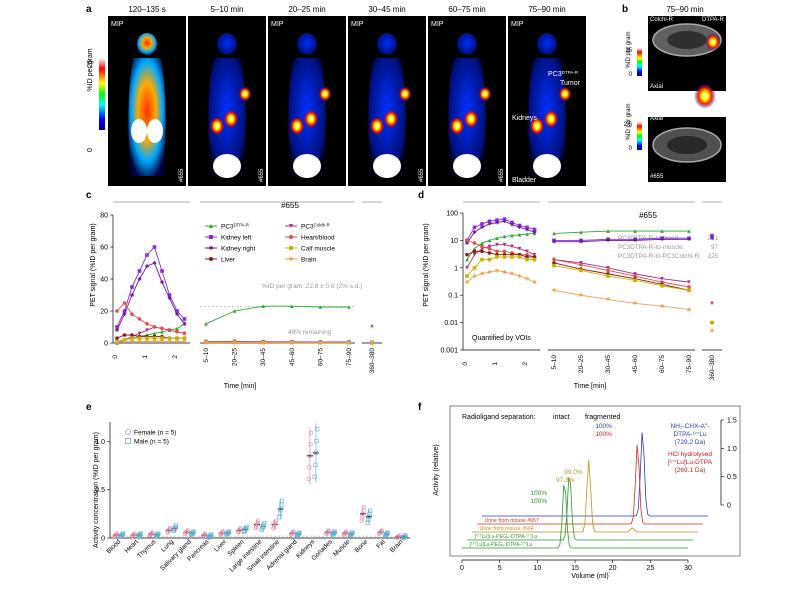  What do you see at coordinates (690, 434) in the screenshot?
I see `panel-f-compound-blue: NH₂-CHX-A″- DTPA-¹⁷⁷Lu (729.2 Da)` at bounding box center [690, 434].